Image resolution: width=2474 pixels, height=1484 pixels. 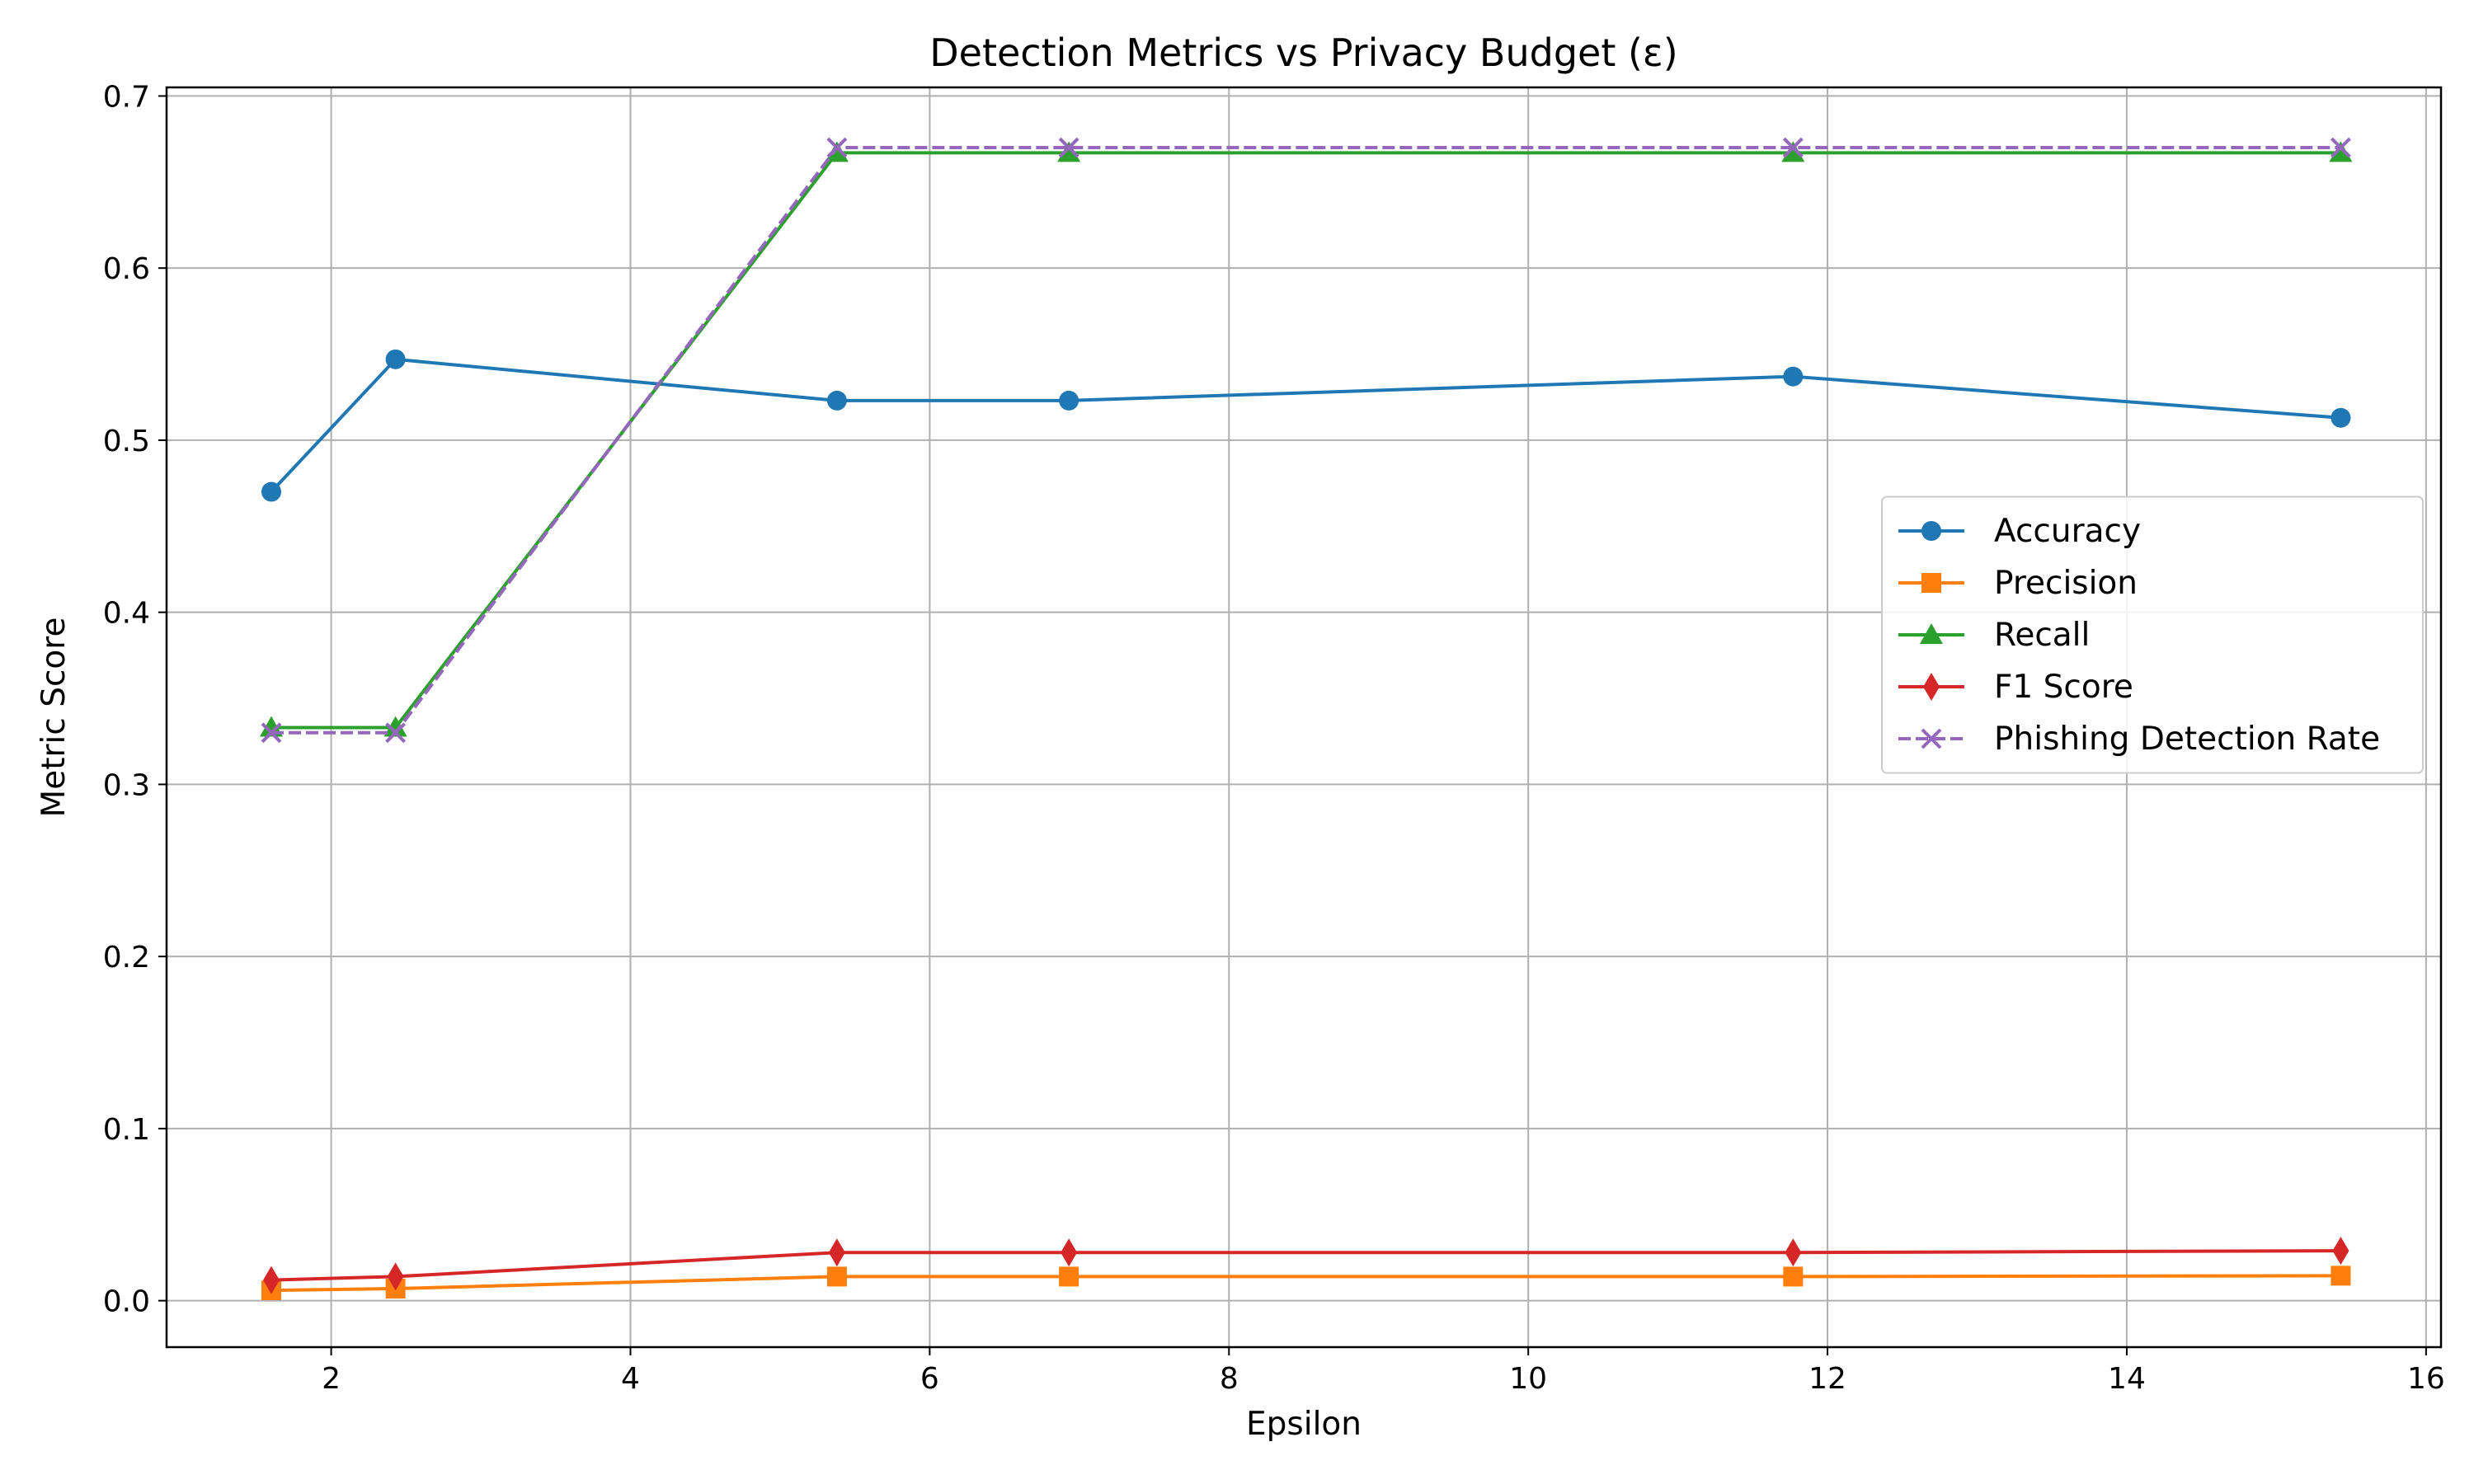 I want to click on legend-label: Precision, so click(x=2066, y=583).